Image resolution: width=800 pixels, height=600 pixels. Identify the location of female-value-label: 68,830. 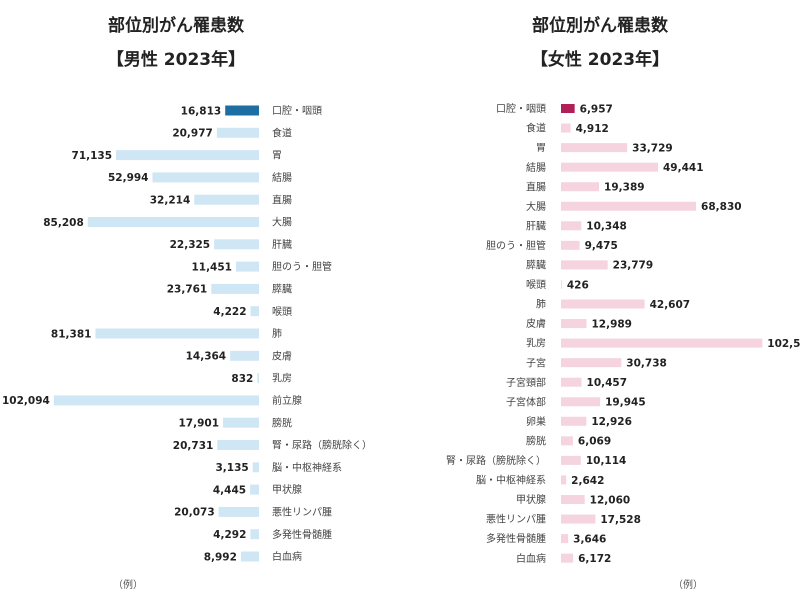
(721, 207).